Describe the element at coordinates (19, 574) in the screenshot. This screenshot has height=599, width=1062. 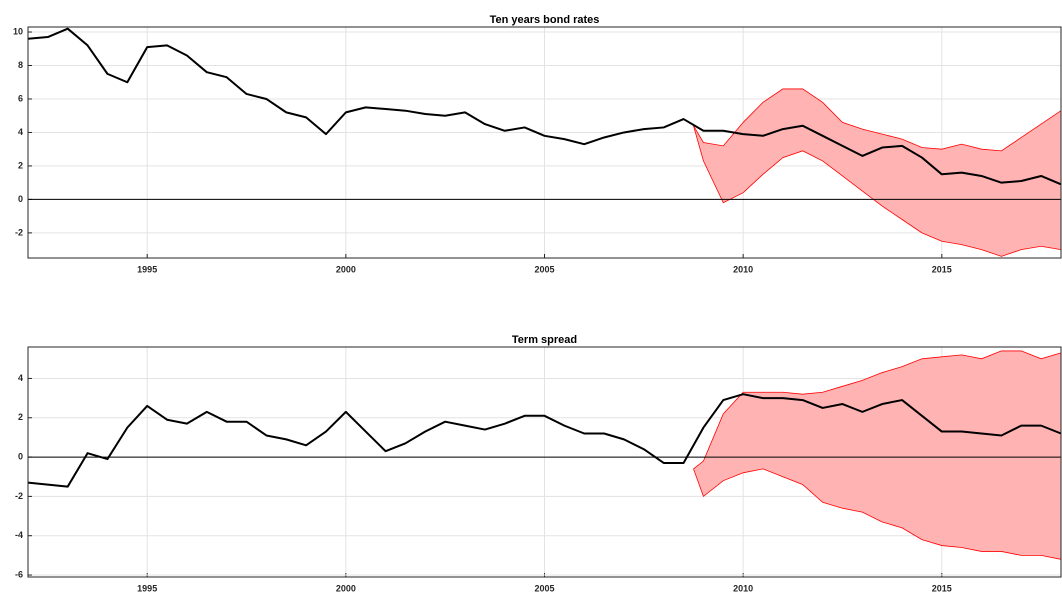
I see `y-tick-label: -6` at that location.